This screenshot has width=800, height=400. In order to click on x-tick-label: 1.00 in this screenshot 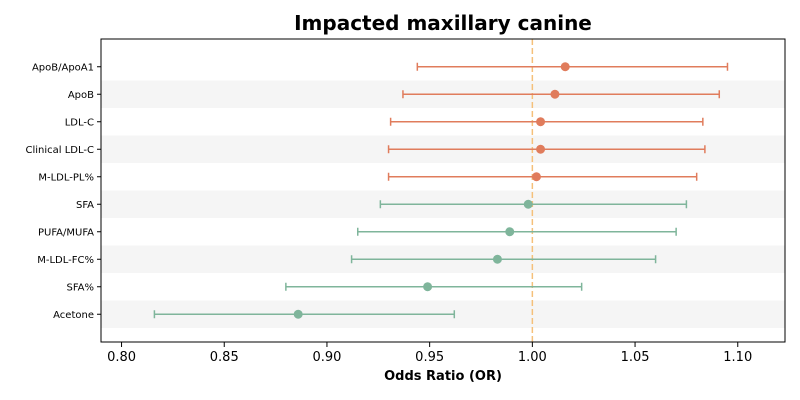, I will do `click(532, 357)`.